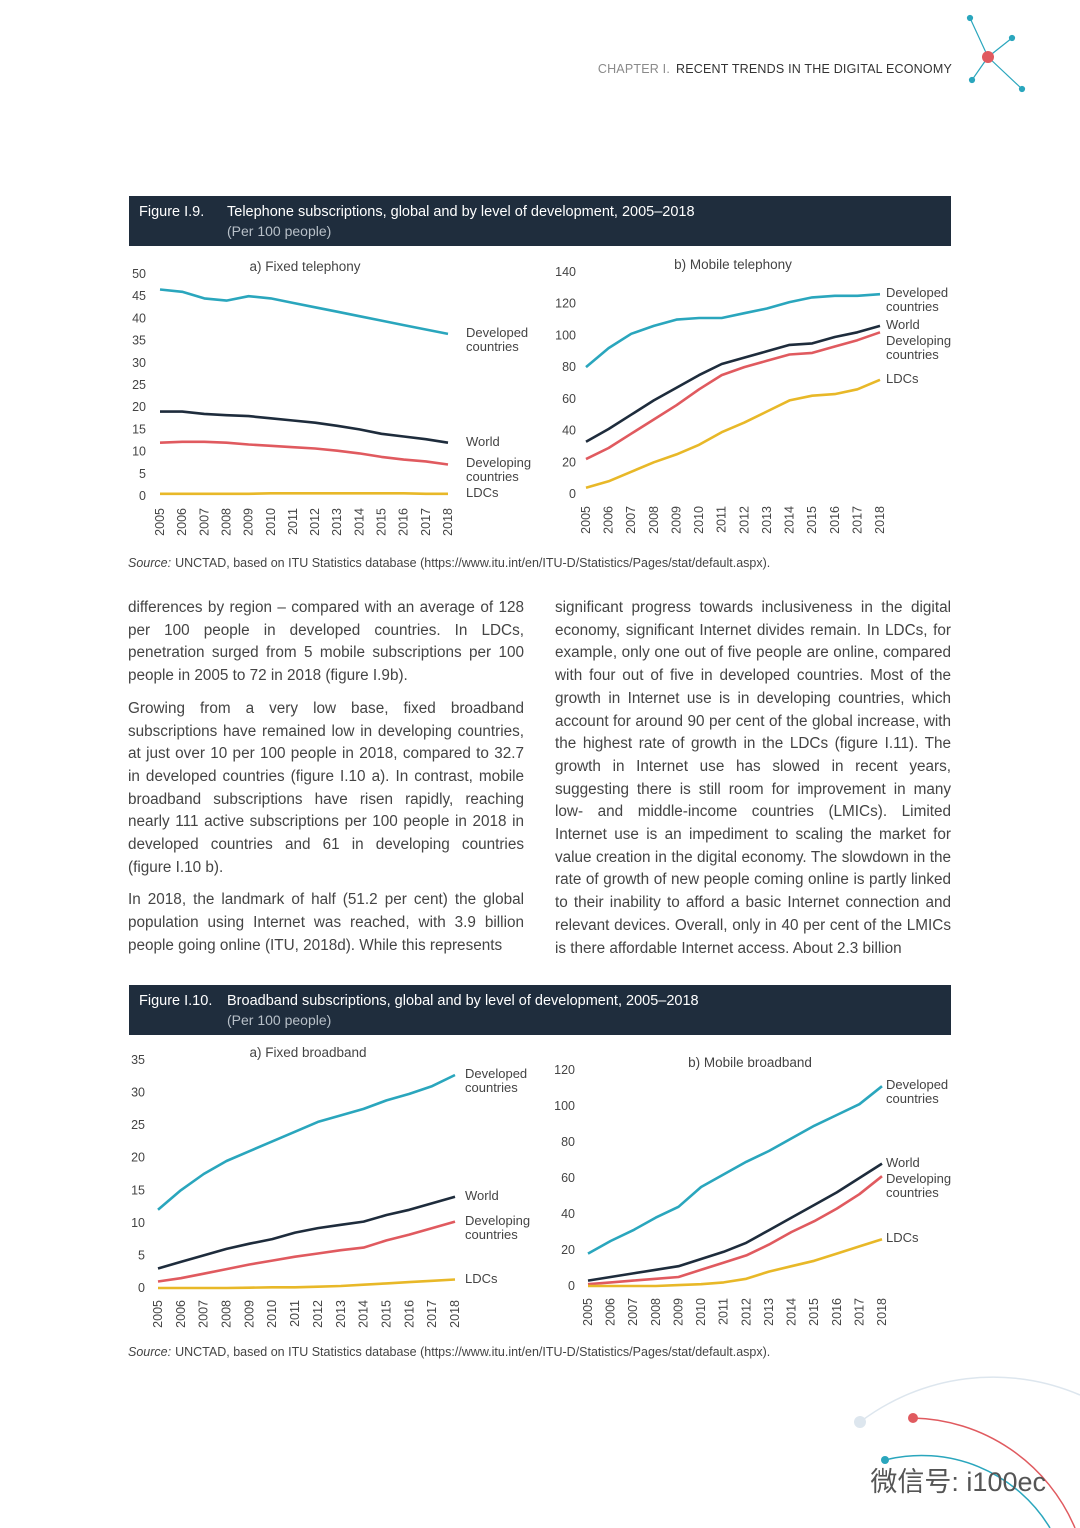 This screenshot has height=1528, width=1080. Describe the element at coordinates (633, 69) in the screenshot. I see `chapter: CHAPTER I.` at that location.